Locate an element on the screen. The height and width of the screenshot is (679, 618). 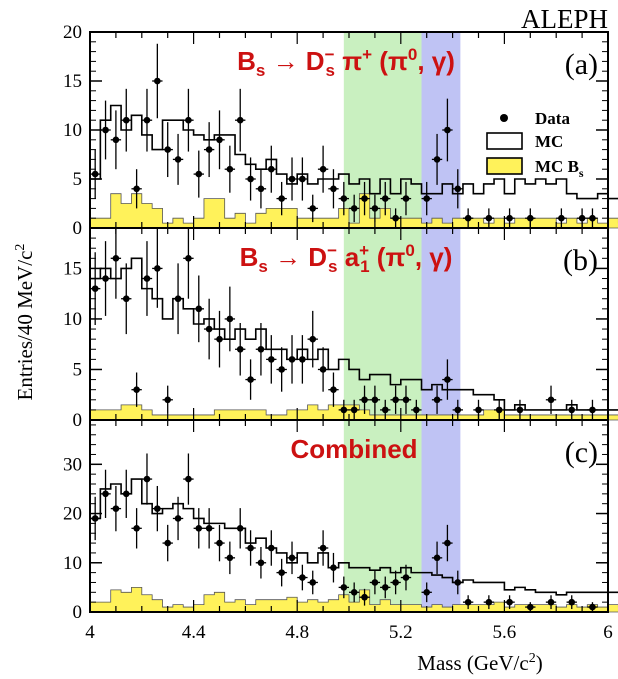
panel-tag: (a) is located at coordinates (581, 64).